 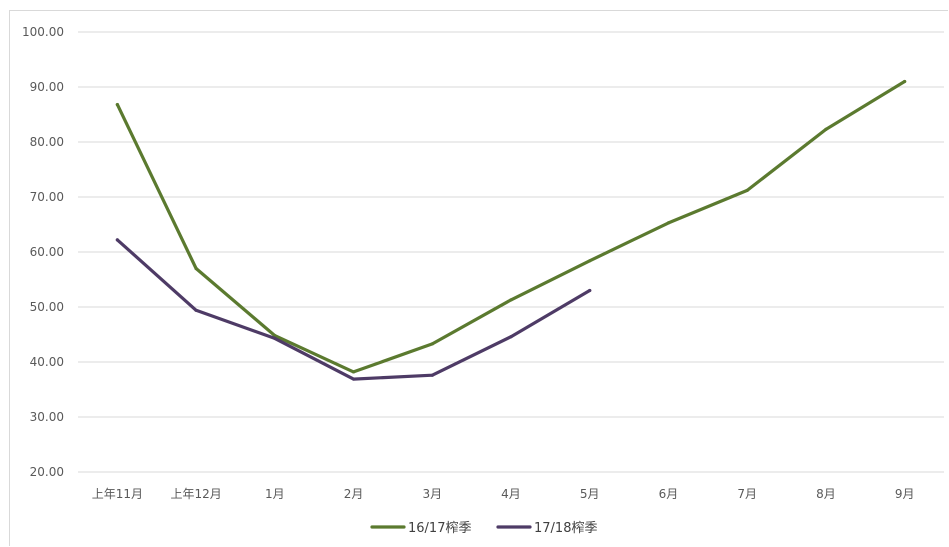 I want to click on y-tick-label: 40.00, so click(x=47, y=362).